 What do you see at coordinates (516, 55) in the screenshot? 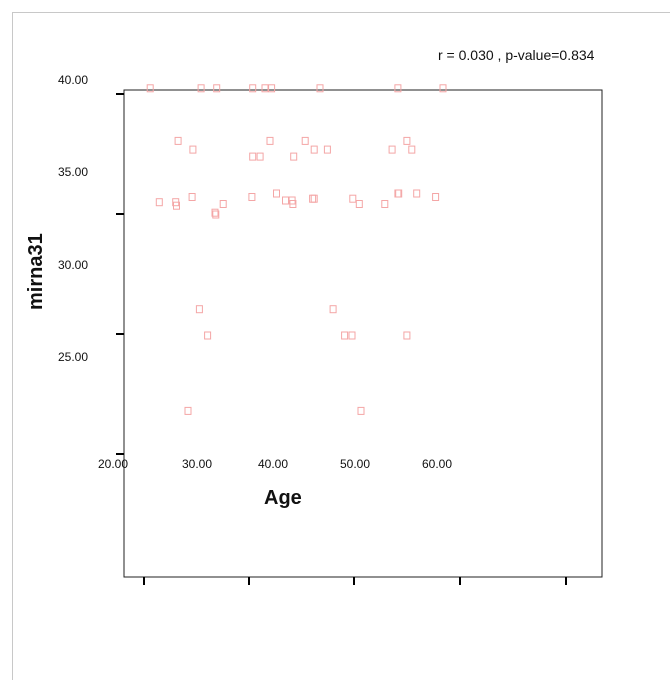
I see `correlation-annotation: r = 0.030 , p-value=0.834` at bounding box center [516, 55].